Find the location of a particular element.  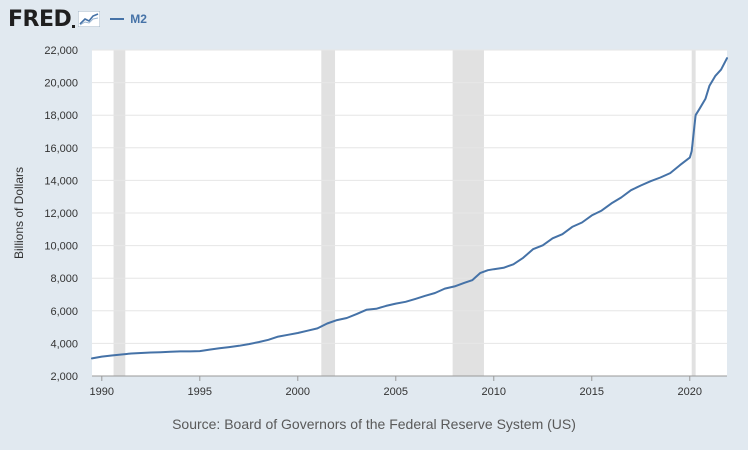

y-tick-label: 20,000 is located at coordinates (61, 84).